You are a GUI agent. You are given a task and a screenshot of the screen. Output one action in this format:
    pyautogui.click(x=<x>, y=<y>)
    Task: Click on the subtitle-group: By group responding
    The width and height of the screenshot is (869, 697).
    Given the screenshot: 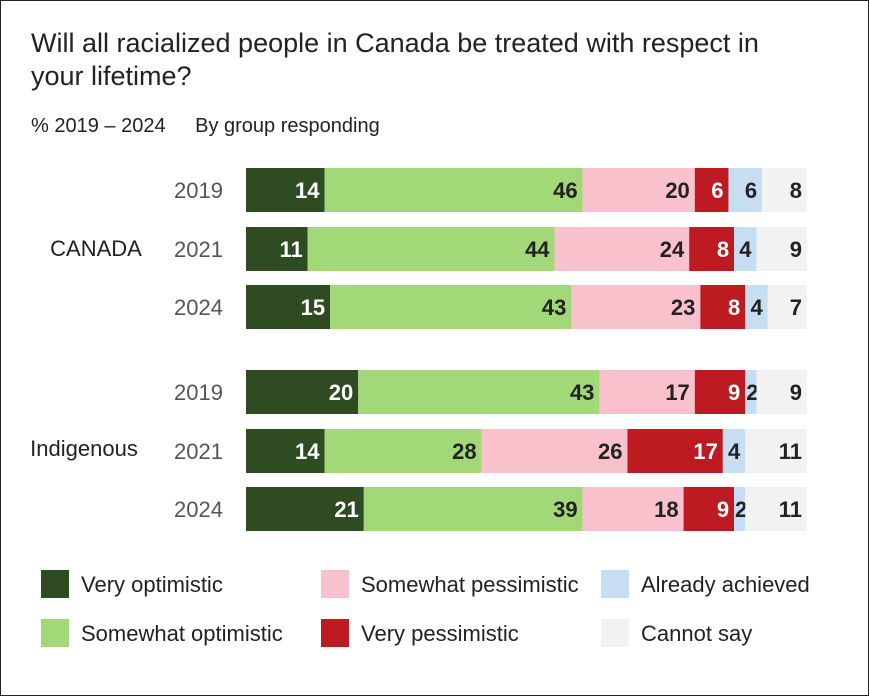 What is the action you would take?
    pyautogui.click(x=287, y=126)
    